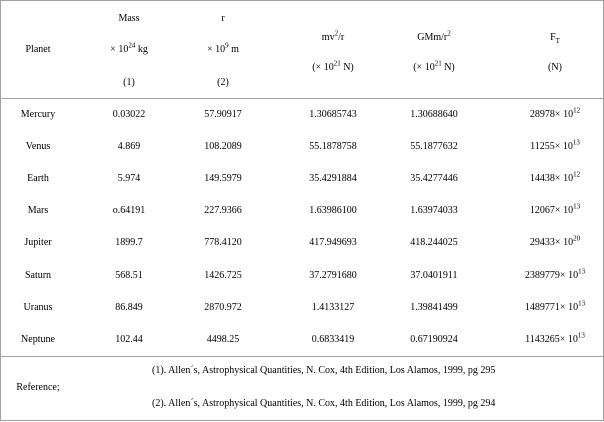 This screenshot has width=604, height=422. Describe the element at coordinates (38, 275) in the screenshot. I see `table-cell: Saturn` at that location.